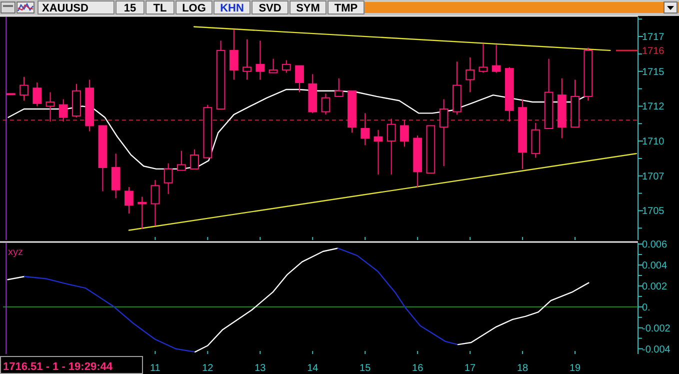  Describe the element at coordinates (232, 8) in the screenshot. I see `text: KHN` at that location.